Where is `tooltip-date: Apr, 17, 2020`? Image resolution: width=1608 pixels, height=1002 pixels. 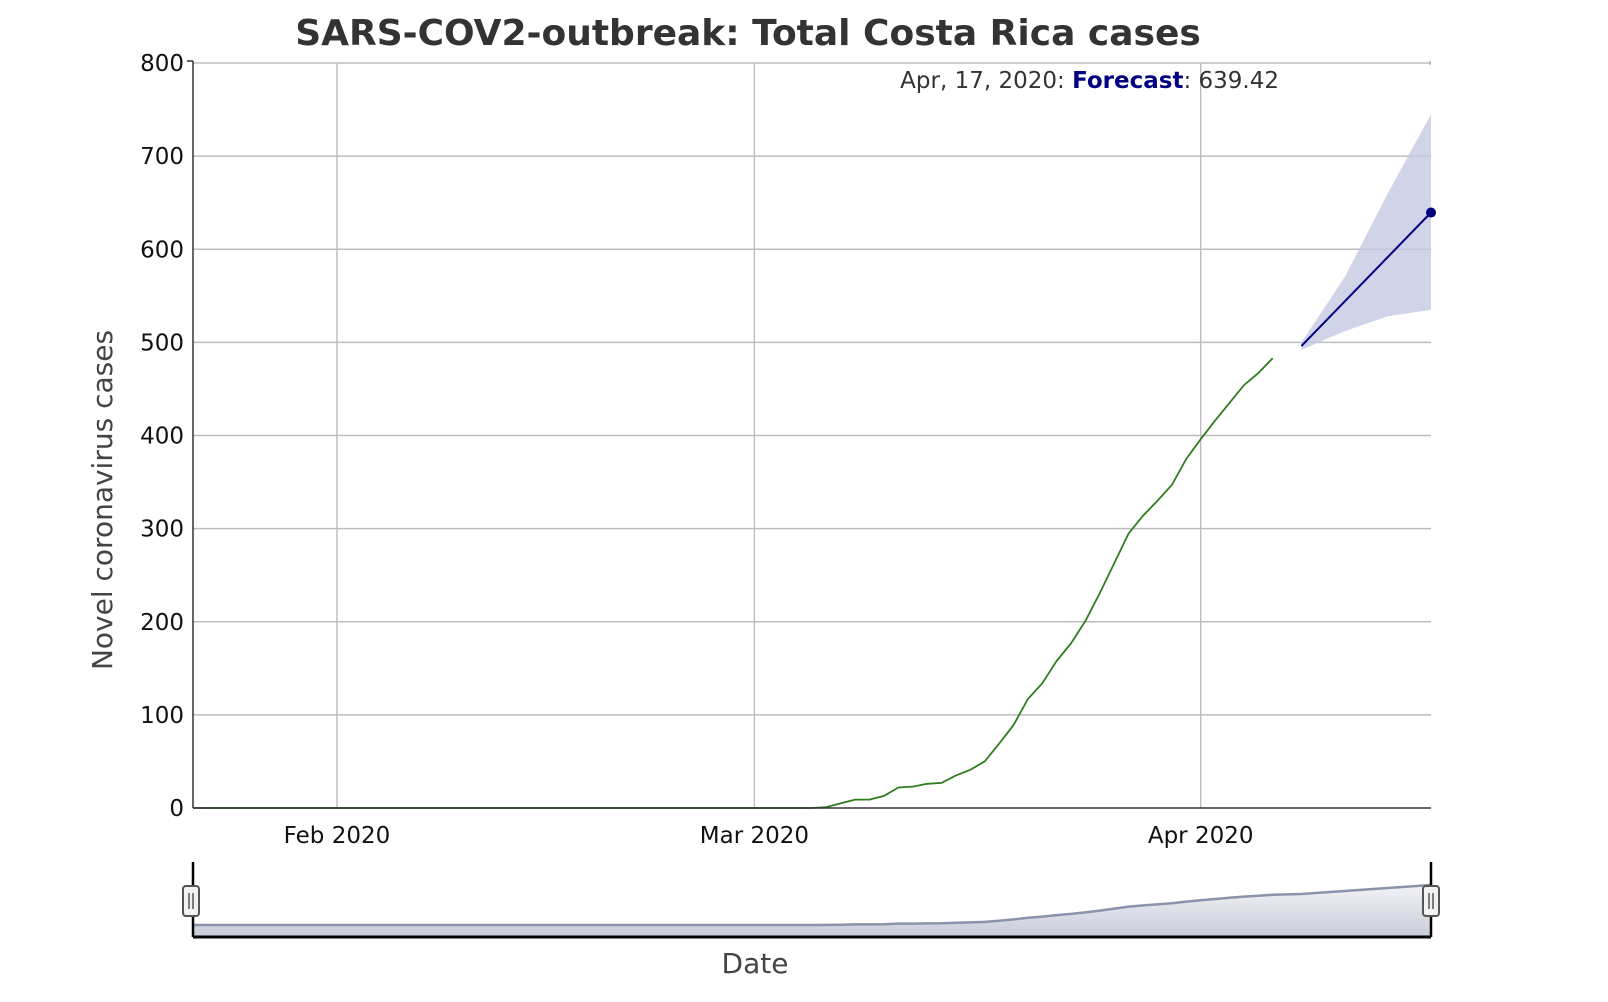
tooltip-date: Apr, 17, 2020 is located at coordinates (978, 81).